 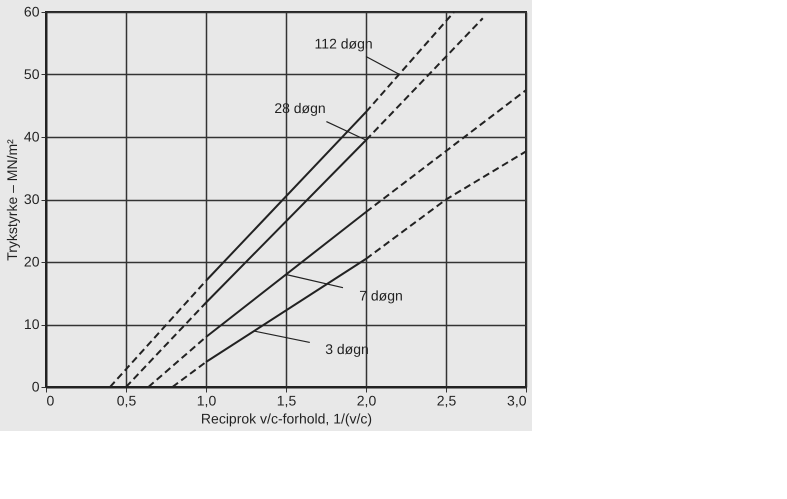 I want to click on x-tick-label: 0, so click(x=50, y=400).